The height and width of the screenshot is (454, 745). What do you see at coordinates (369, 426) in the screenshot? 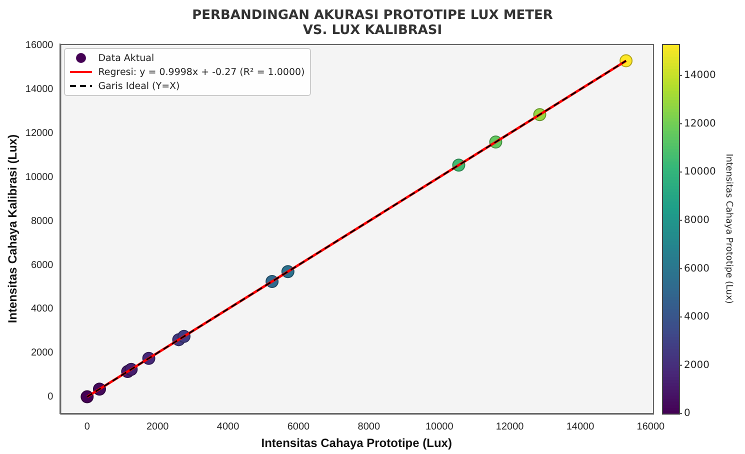
I see `x-tick-label: 8000` at bounding box center [369, 426].